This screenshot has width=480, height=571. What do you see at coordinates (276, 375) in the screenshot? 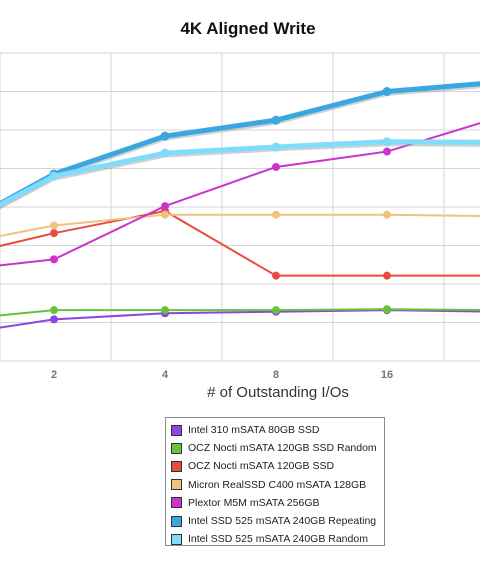
I see `x-tick-label: 8` at bounding box center [276, 375].